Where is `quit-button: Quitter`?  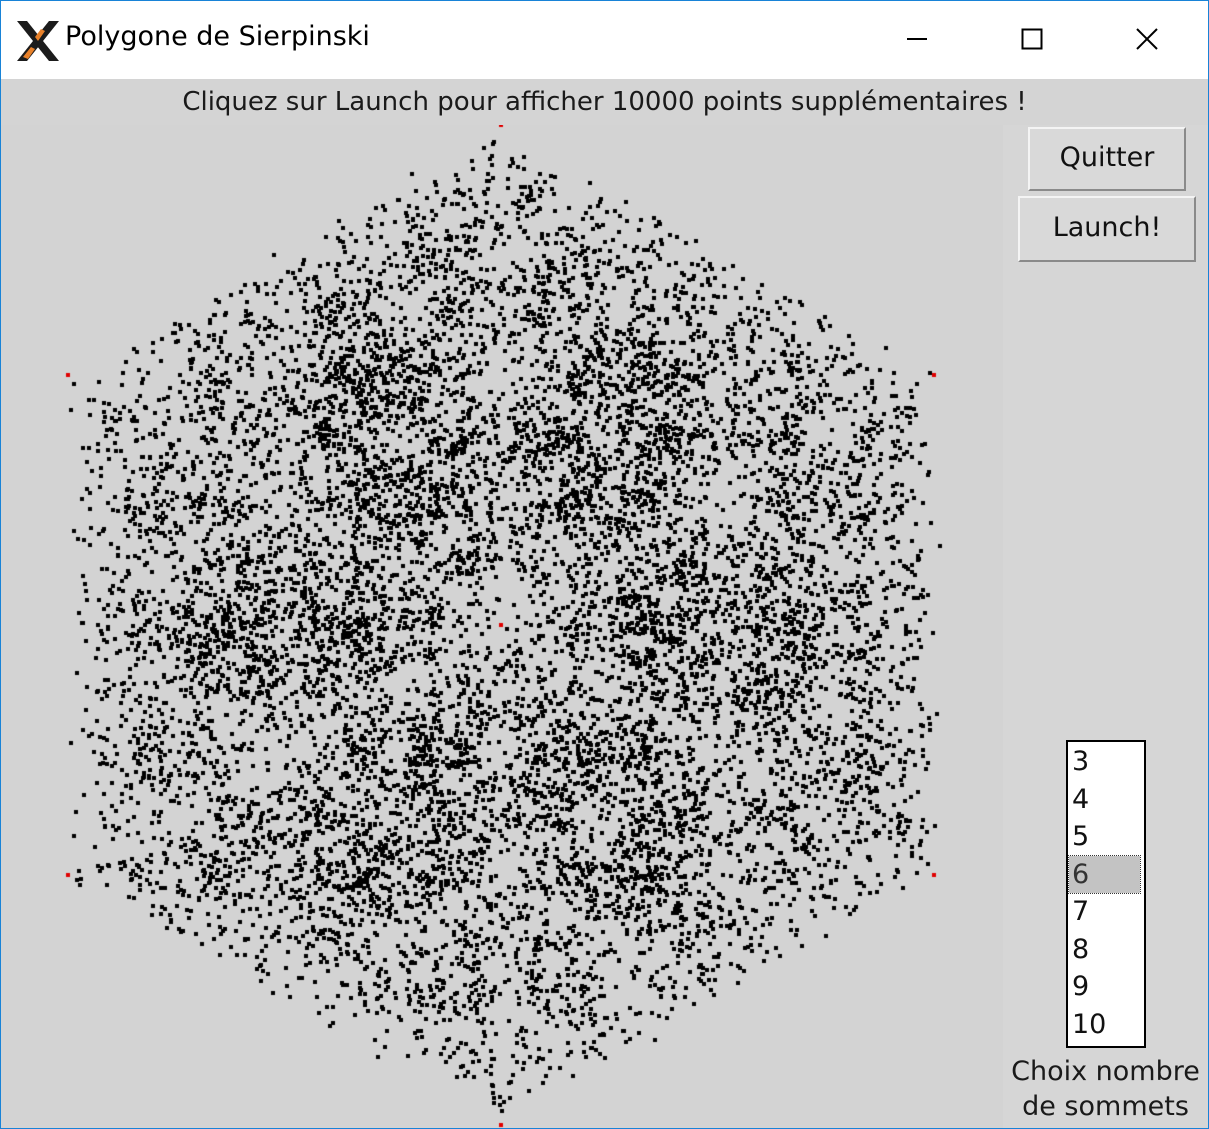 quit-button: Quitter is located at coordinates (1107, 159).